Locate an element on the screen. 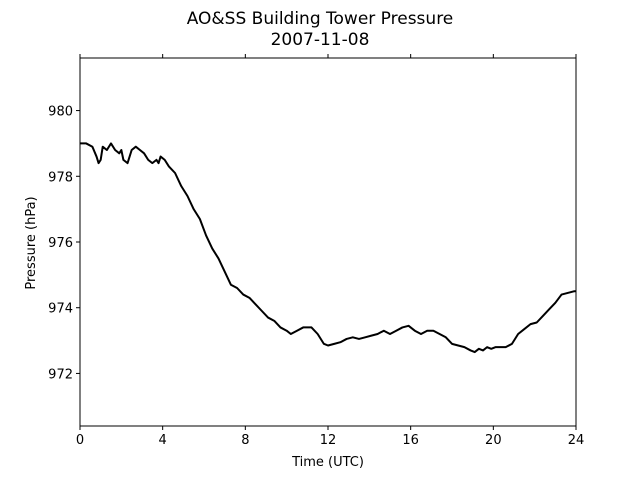  chart-subtitle: 2007-11-08 is located at coordinates (320, 40).